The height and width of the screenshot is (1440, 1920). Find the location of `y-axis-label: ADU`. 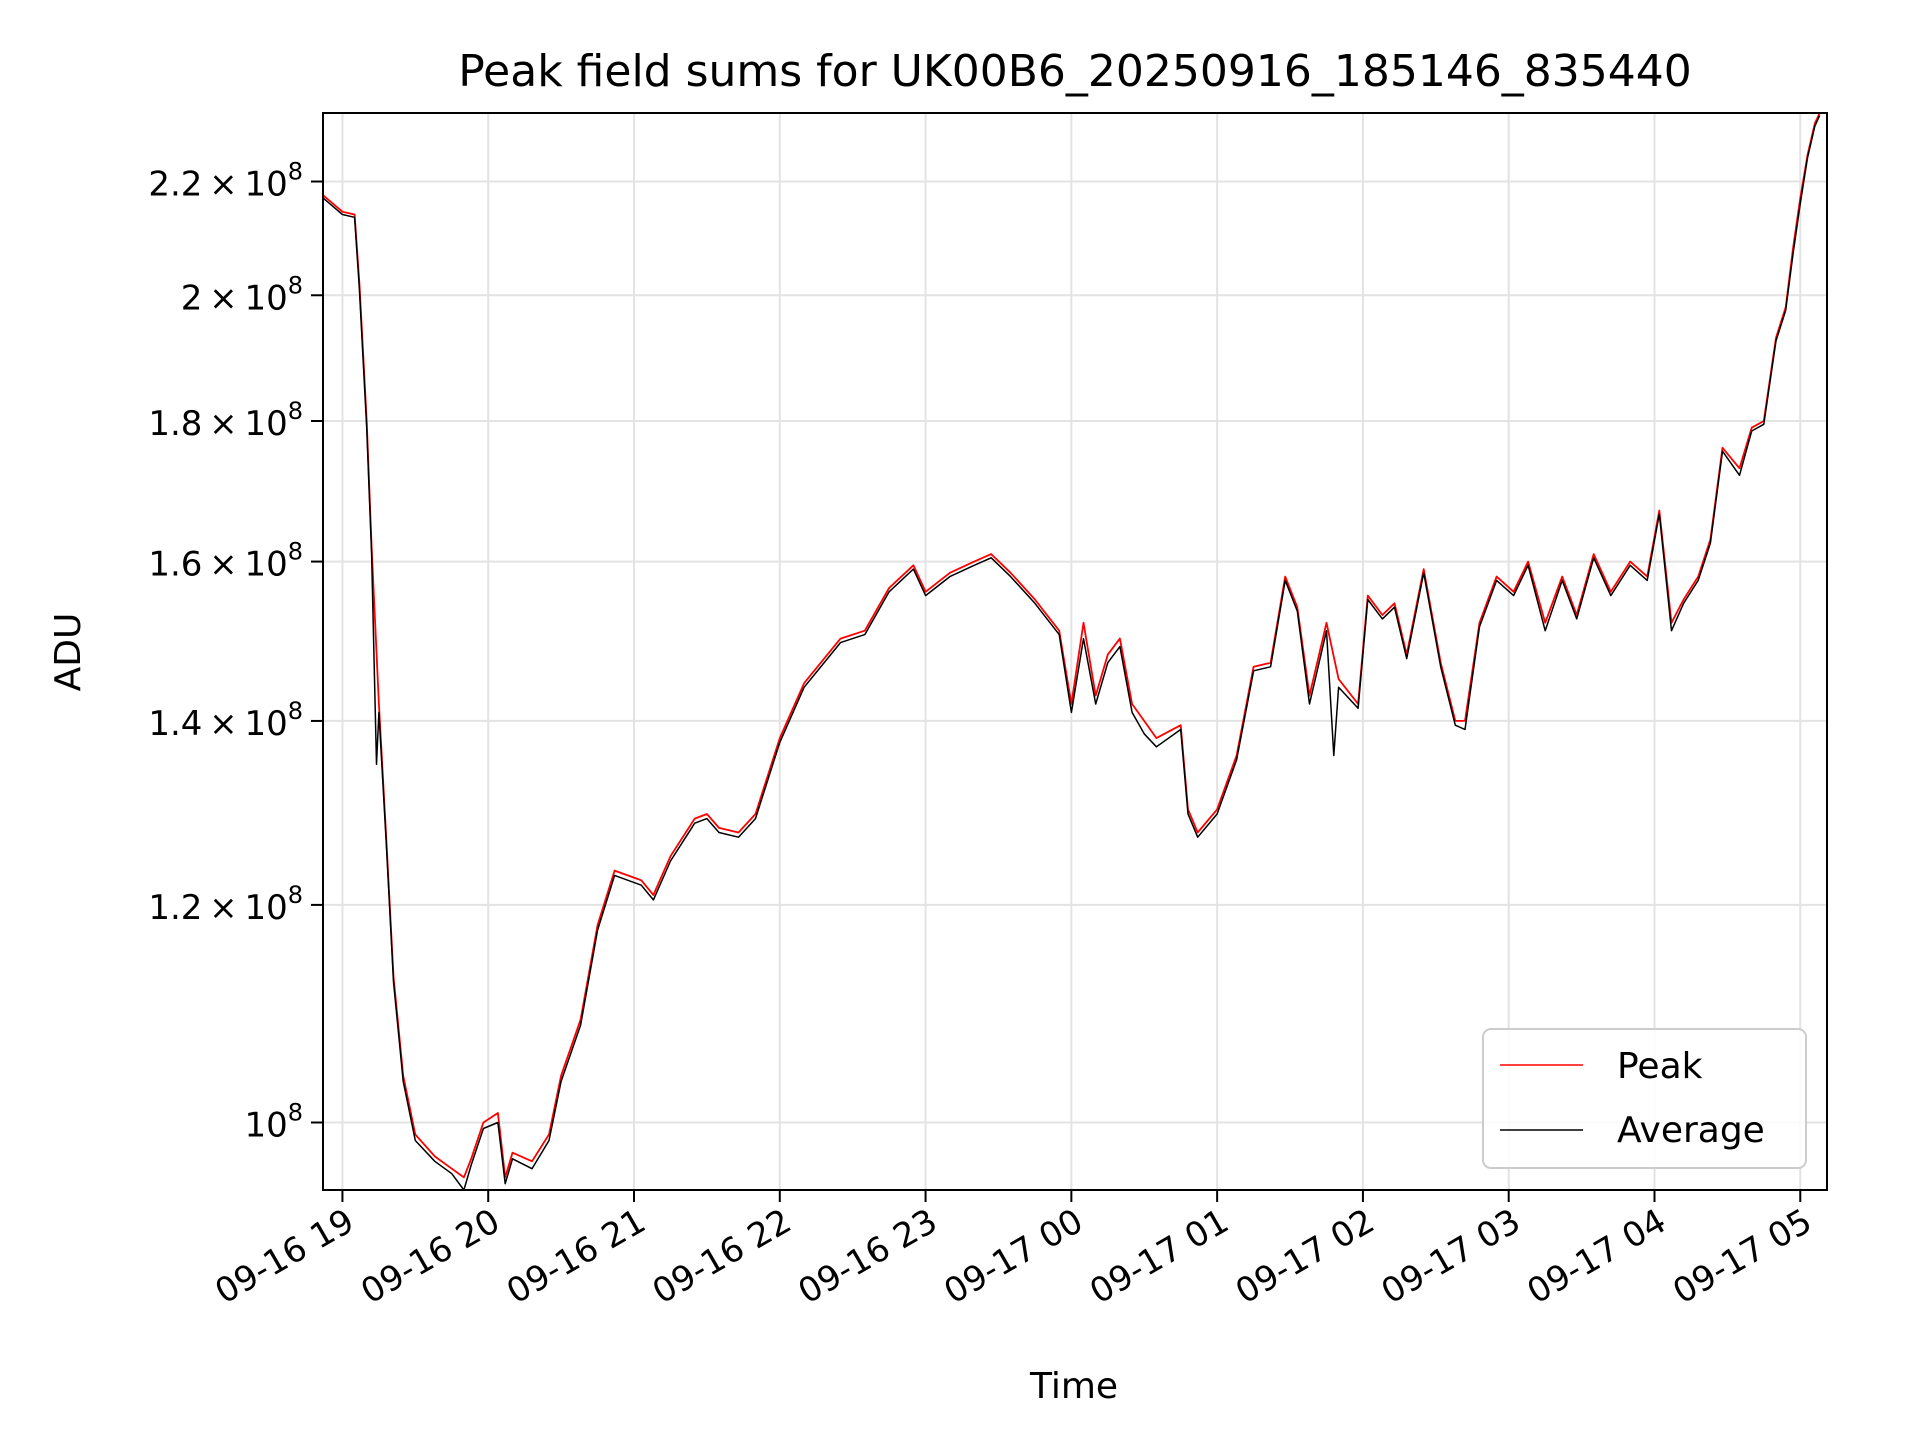

y-axis-label: ADU is located at coordinates (68, 652).